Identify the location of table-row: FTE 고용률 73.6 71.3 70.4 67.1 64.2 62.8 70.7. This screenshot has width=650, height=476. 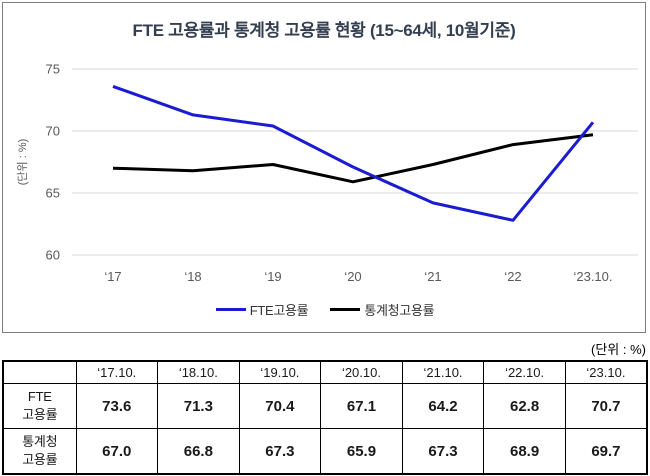
(325, 406).